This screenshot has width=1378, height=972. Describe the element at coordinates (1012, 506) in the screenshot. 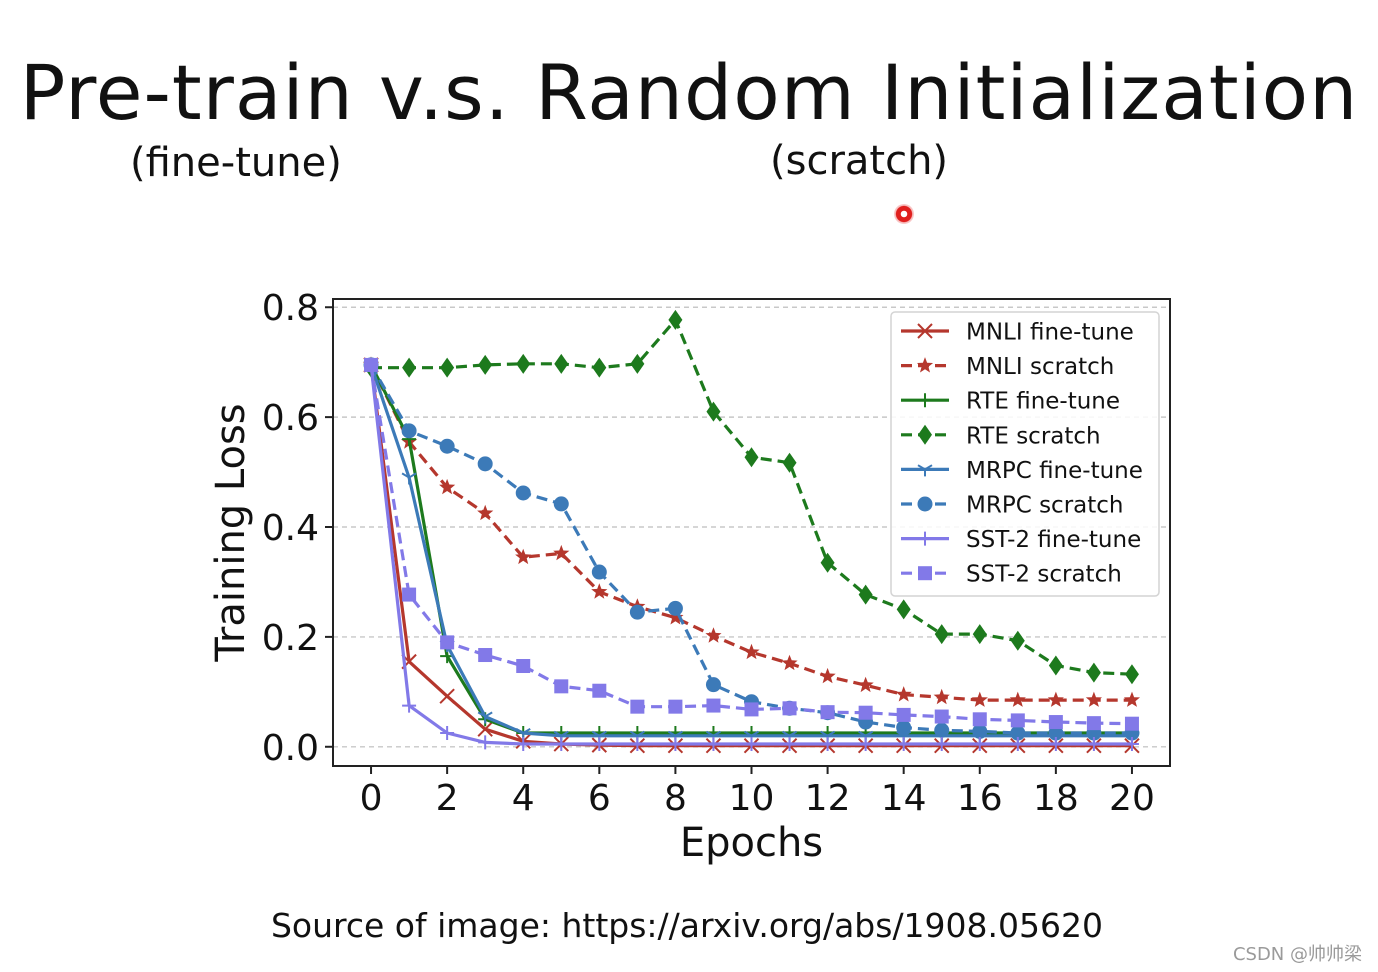

I see `legend-item: MRPC scratch` at that location.